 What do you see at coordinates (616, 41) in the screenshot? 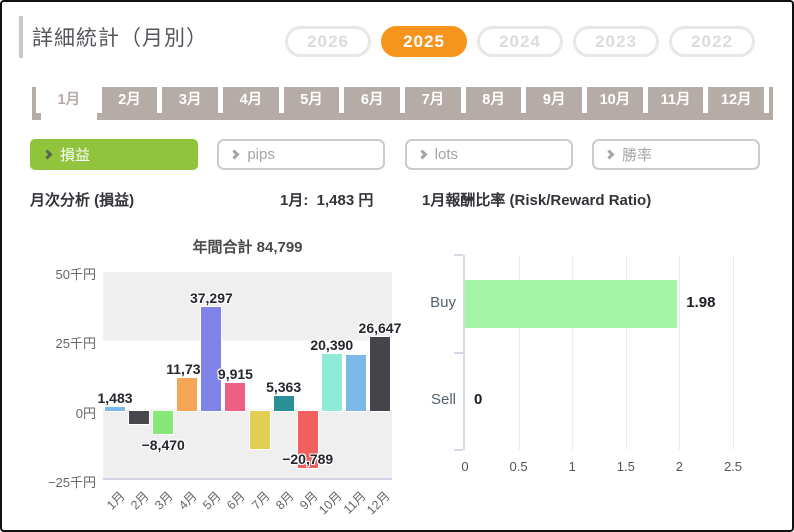
I see `year-pill-2023: 2023` at bounding box center [616, 41].